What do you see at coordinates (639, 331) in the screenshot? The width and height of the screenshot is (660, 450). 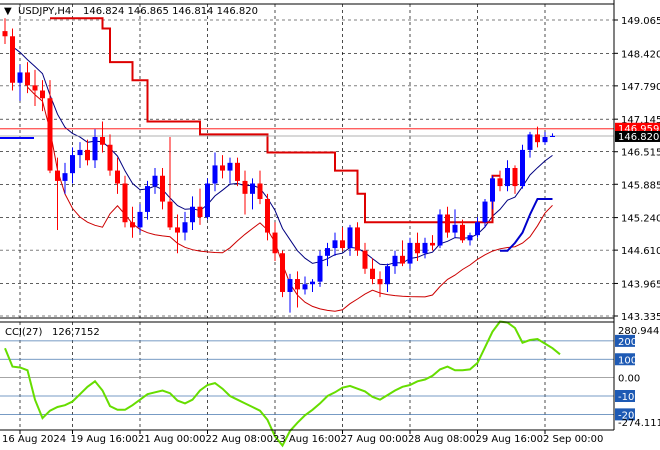 I see `cci-tick-label: 280.9446` at bounding box center [639, 331].